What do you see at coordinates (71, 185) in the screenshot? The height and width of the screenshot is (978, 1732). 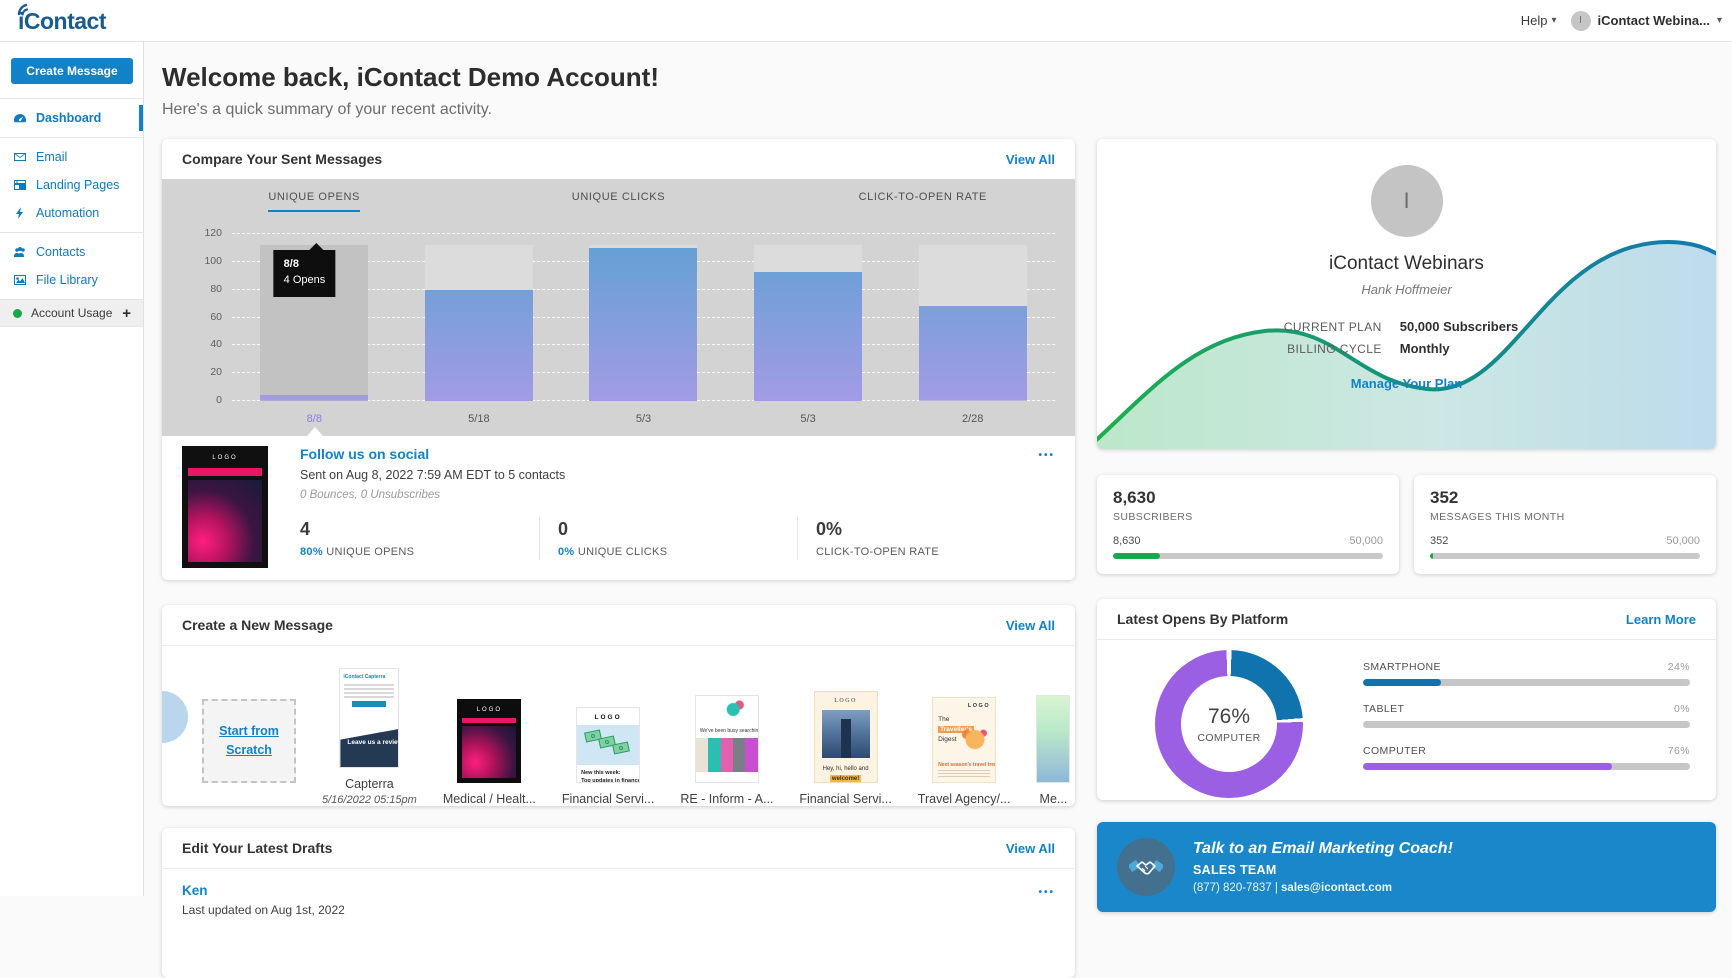 I see `sidebar-item-landing-pages: Landing Pages` at bounding box center [71, 185].